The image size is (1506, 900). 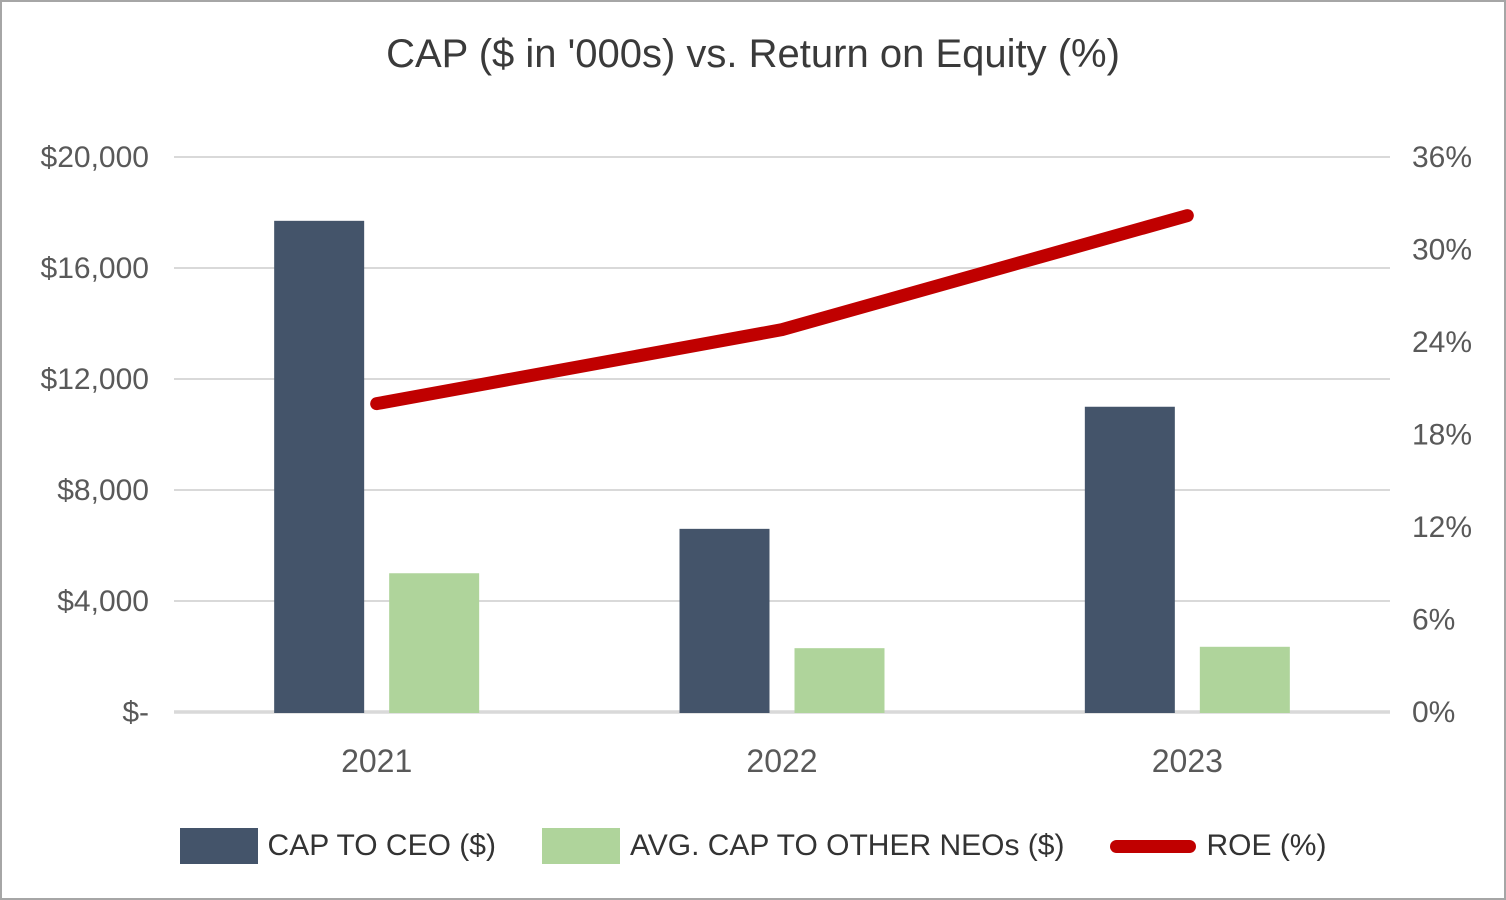 I want to click on legend-swatch-cap-to-ceo, so click(x=218, y=846).